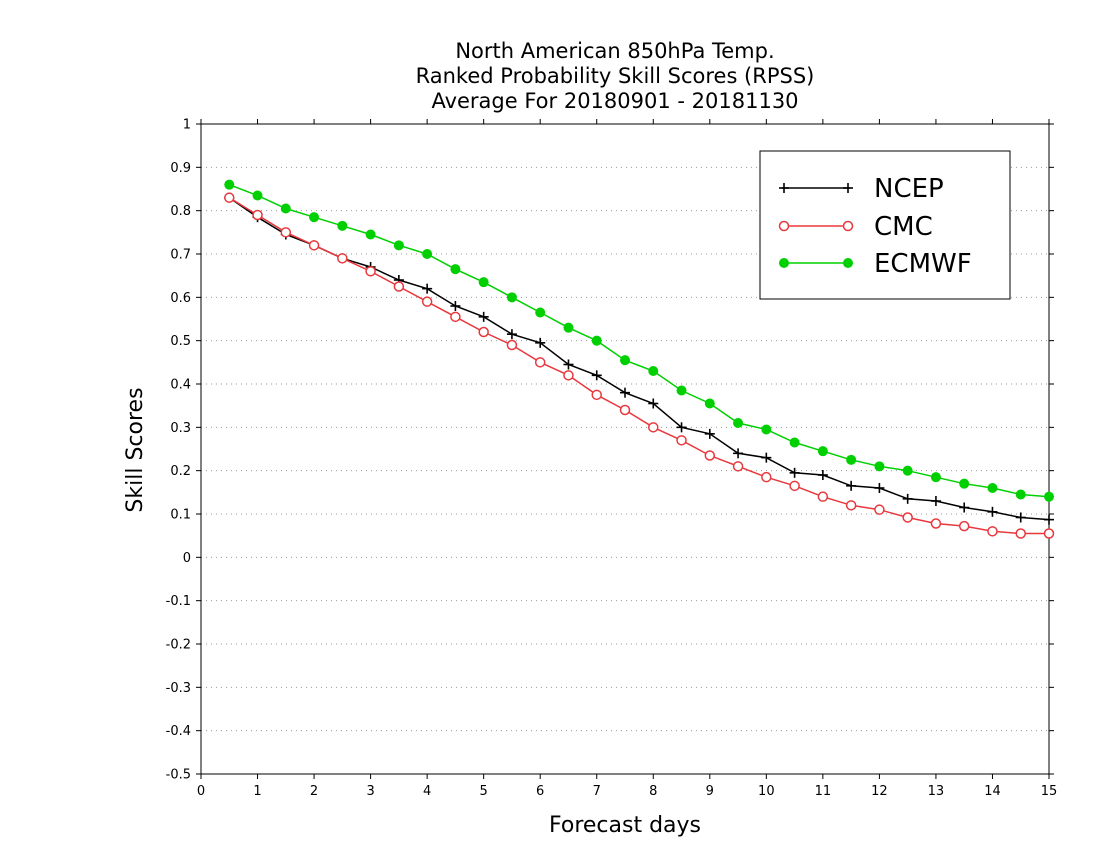 The image size is (1100, 850). I want to click on legend: NCEP CMC ECMWF, so click(885, 225).